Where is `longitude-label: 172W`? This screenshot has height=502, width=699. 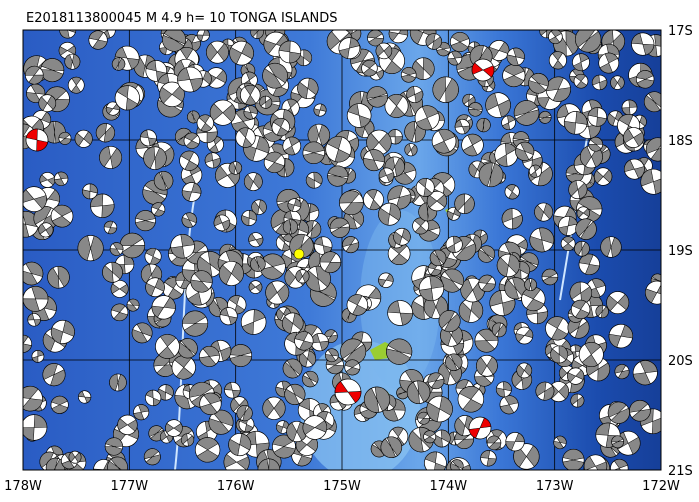
longitude-label: 172W is located at coordinates (661, 486).